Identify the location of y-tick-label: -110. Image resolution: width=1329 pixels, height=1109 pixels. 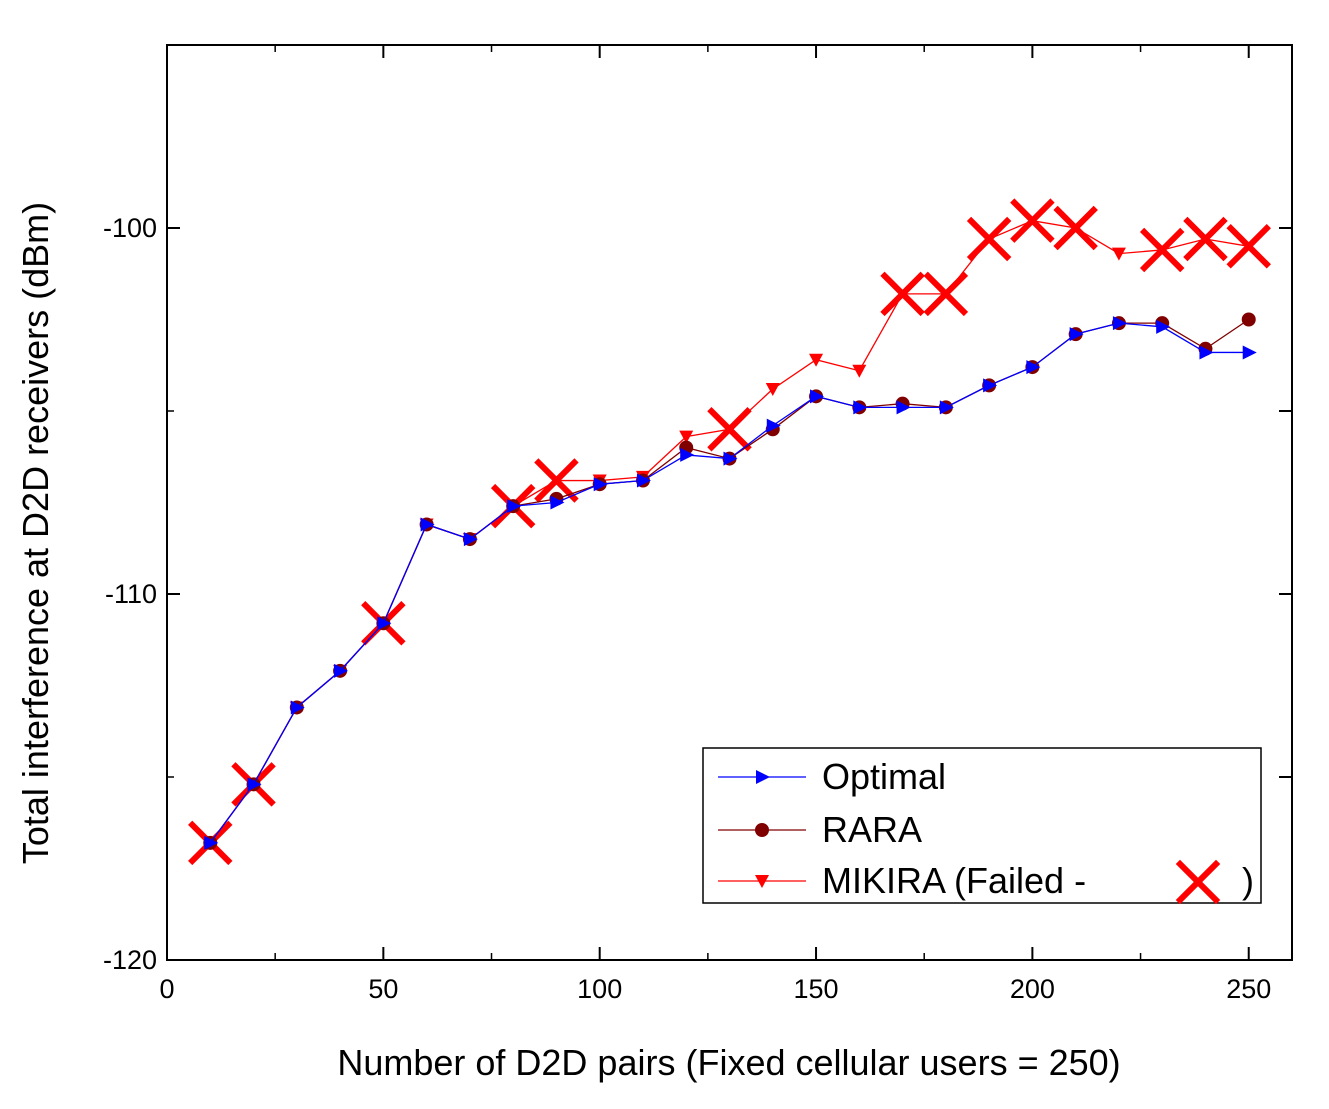
(131, 594).